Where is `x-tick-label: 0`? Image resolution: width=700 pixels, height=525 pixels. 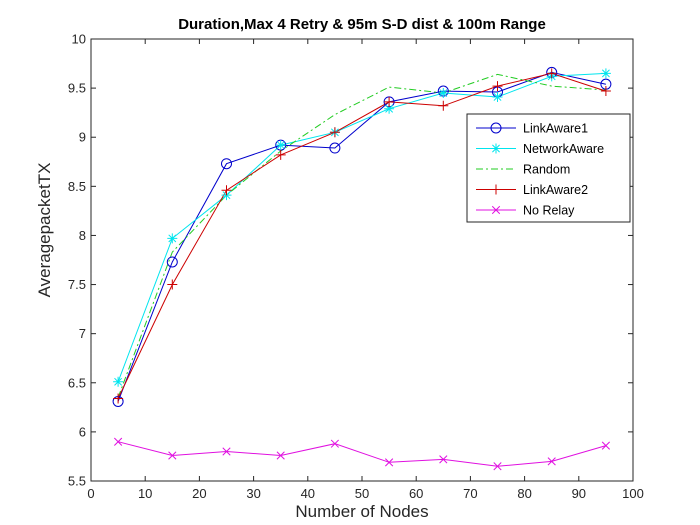 x-tick-label: 0 is located at coordinates (90, 493).